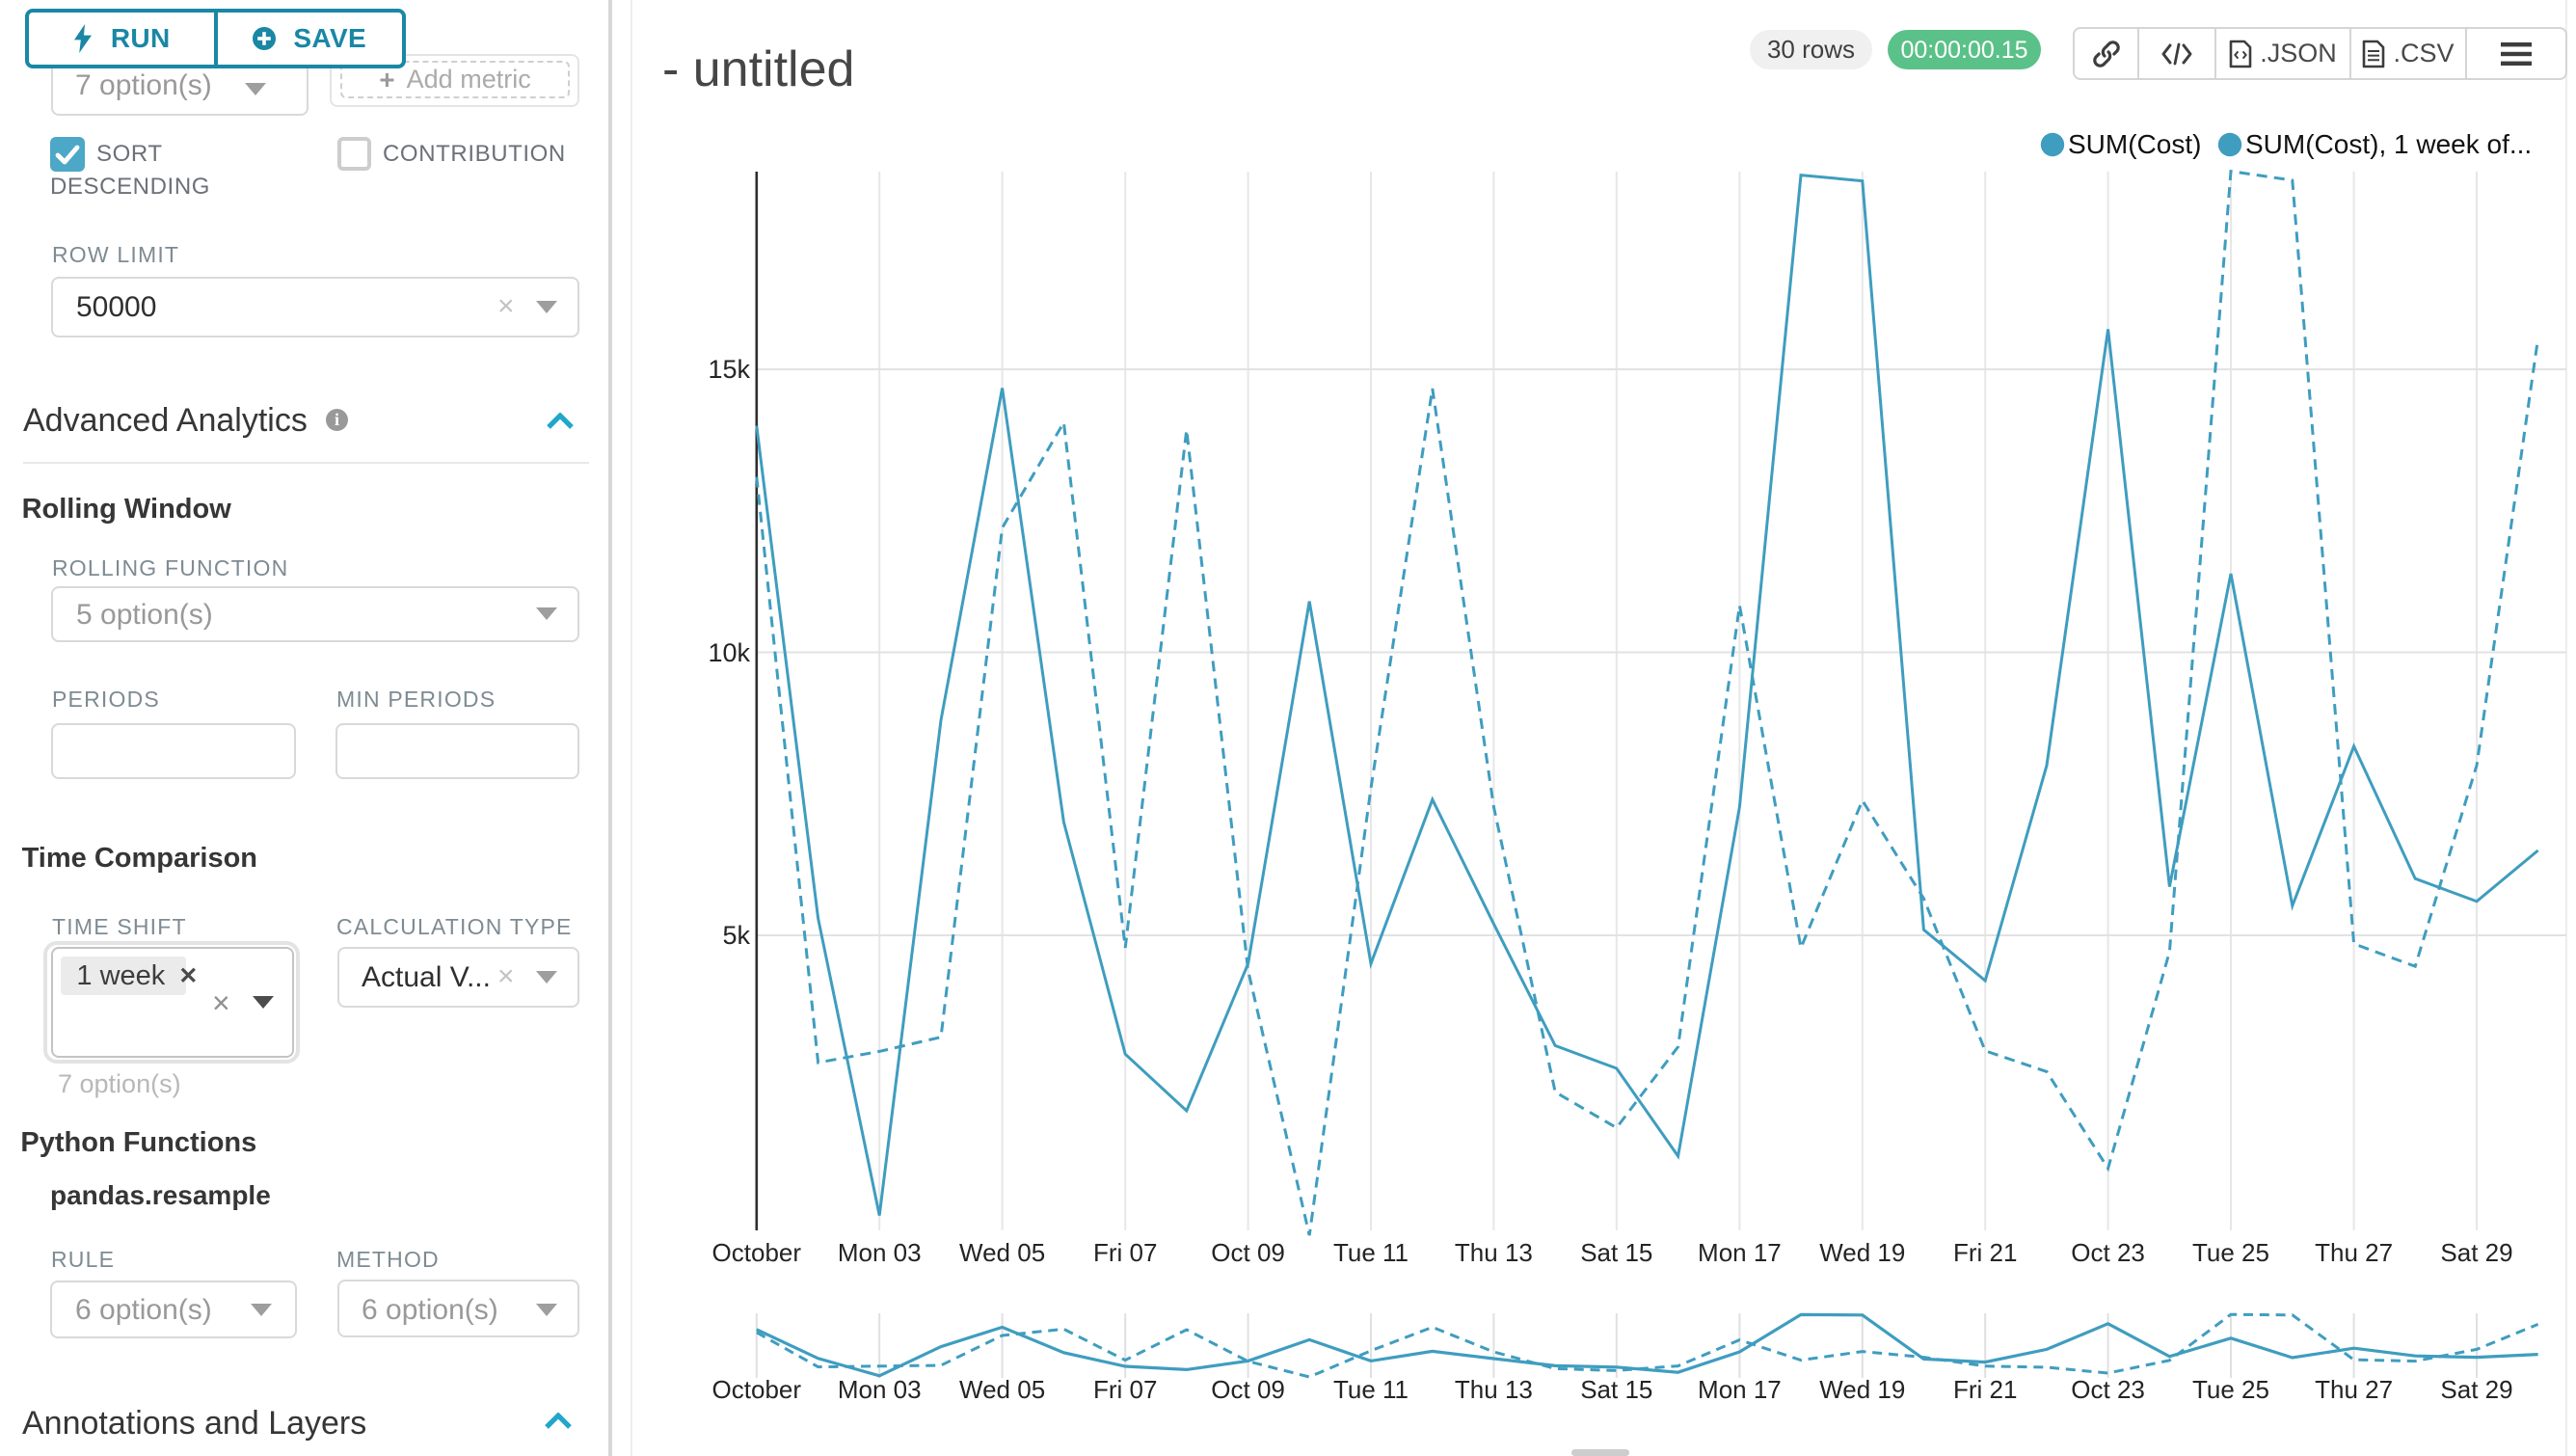  I want to click on svg-text: 10k, so click(729, 652).